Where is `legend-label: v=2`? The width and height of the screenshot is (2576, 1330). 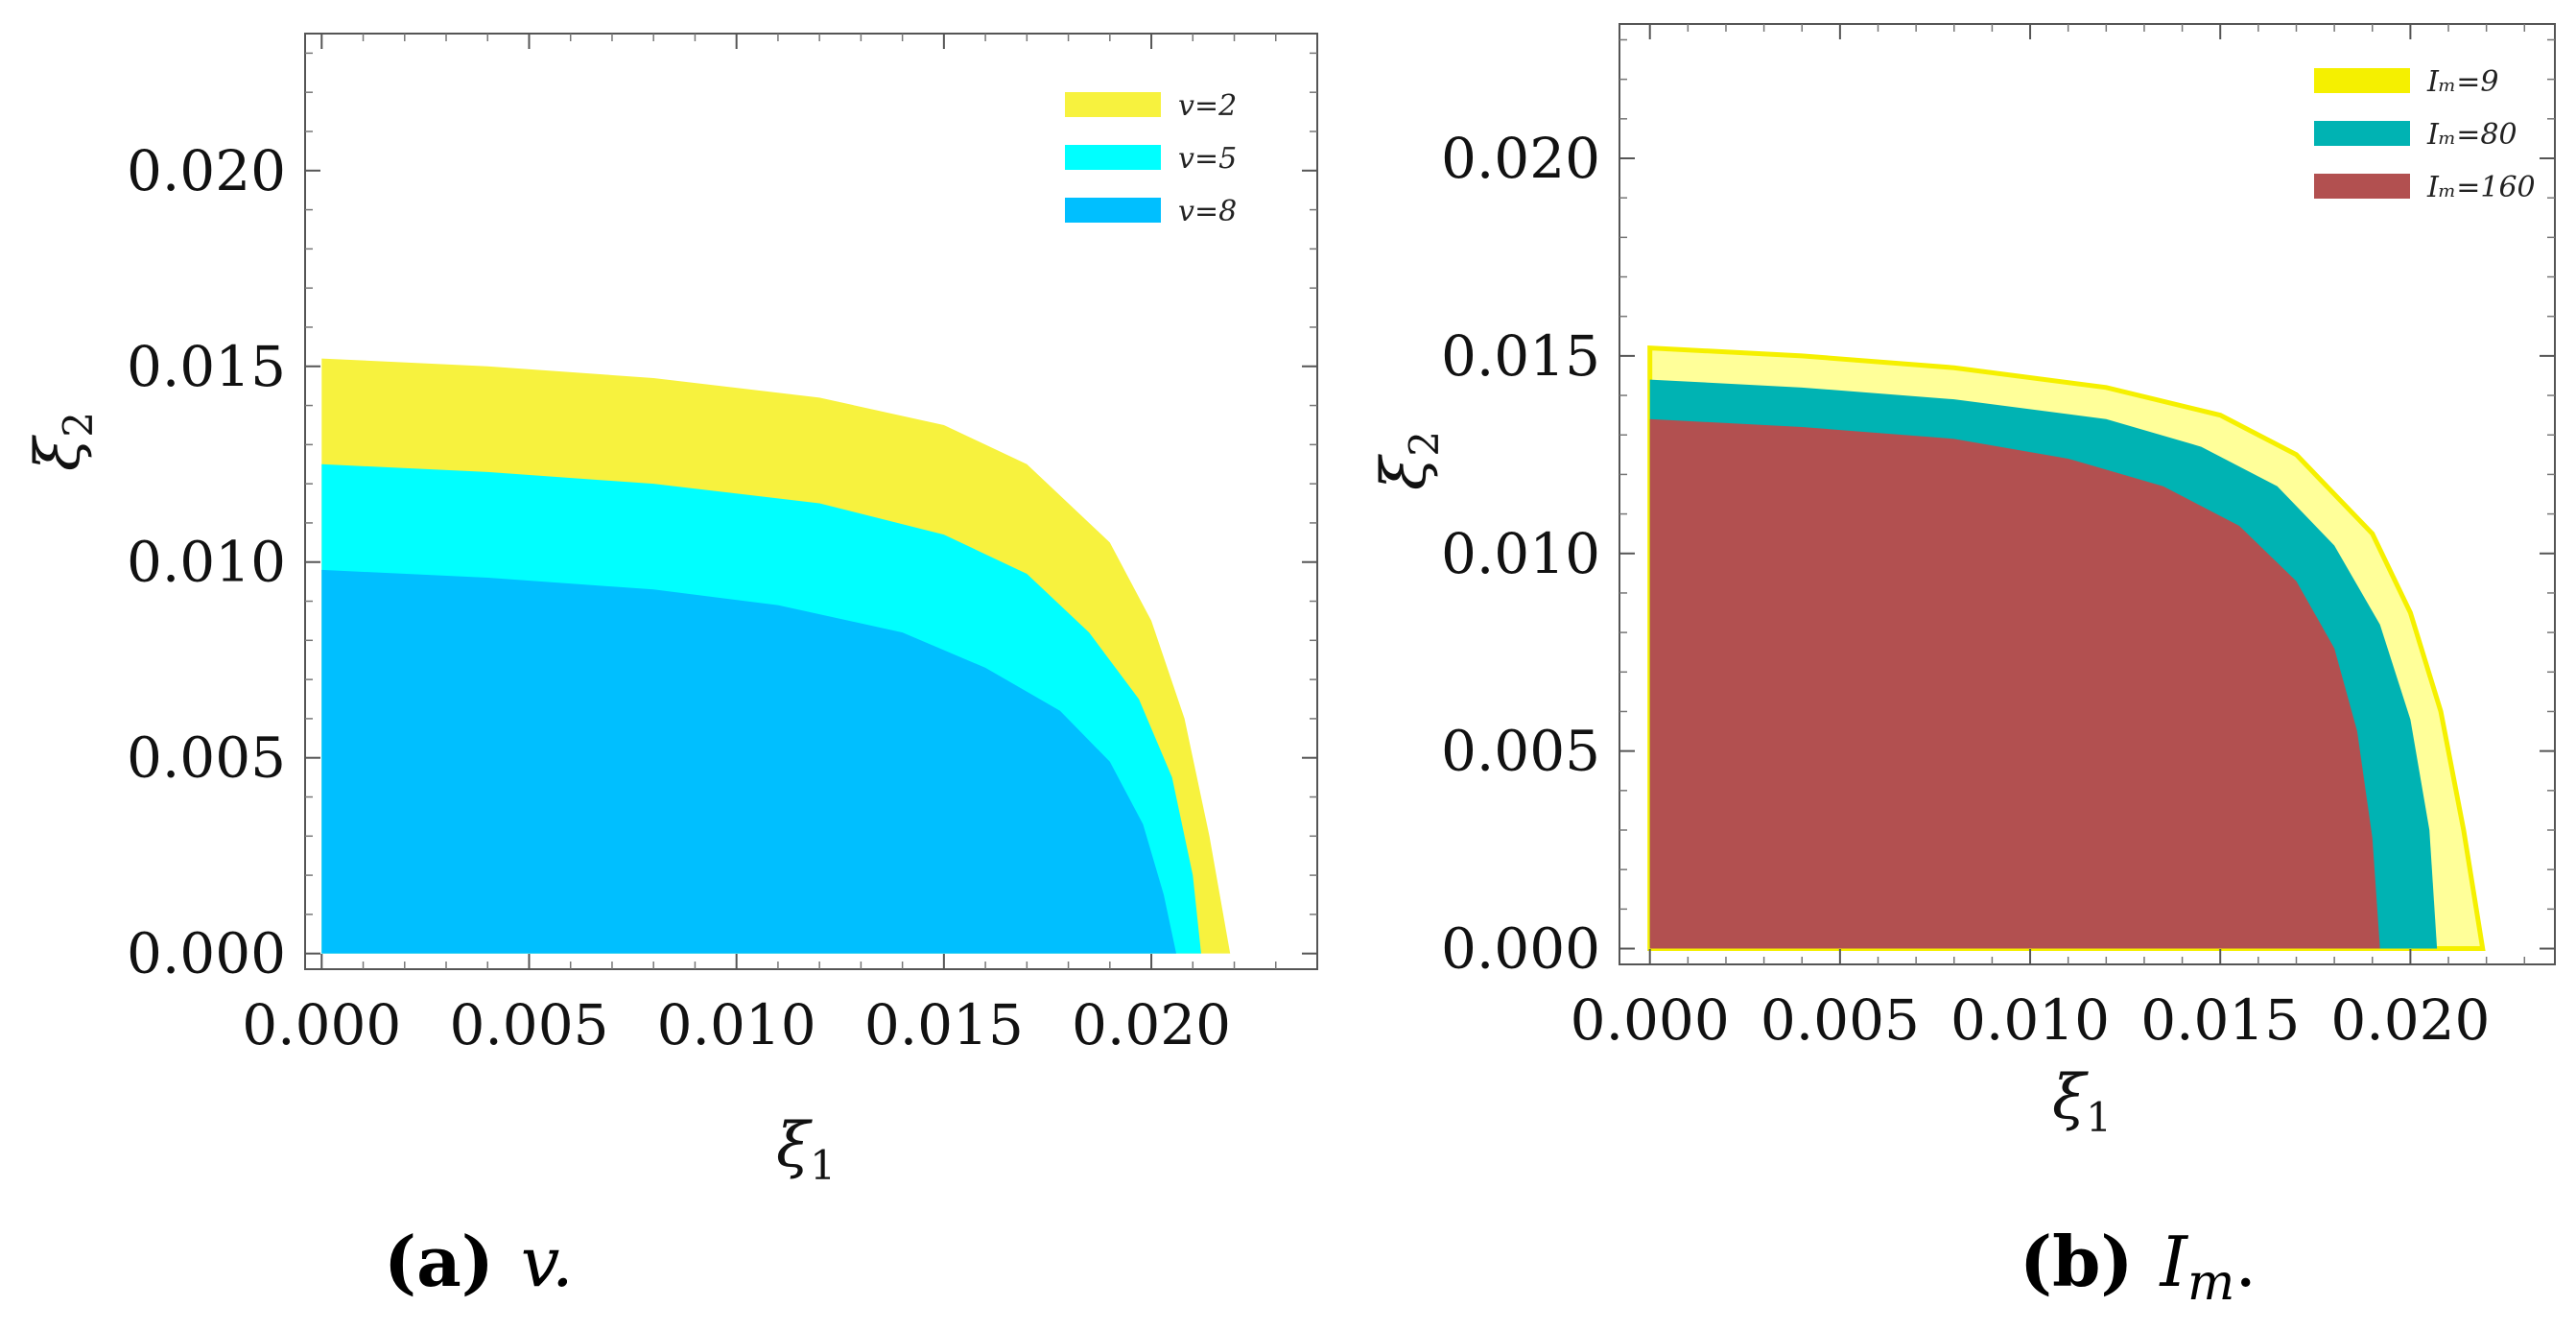
legend-label: v=2 is located at coordinates (1208, 106).